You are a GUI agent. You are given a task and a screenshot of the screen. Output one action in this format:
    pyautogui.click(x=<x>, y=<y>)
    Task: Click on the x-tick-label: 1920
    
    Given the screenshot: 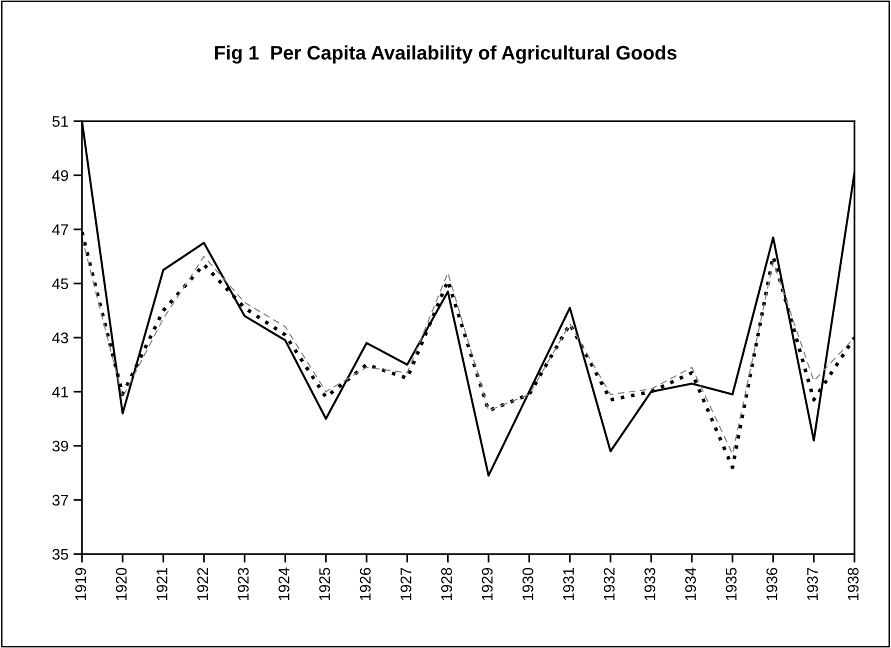 What is the action you would take?
    pyautogui.click(x=121, y=584)
    